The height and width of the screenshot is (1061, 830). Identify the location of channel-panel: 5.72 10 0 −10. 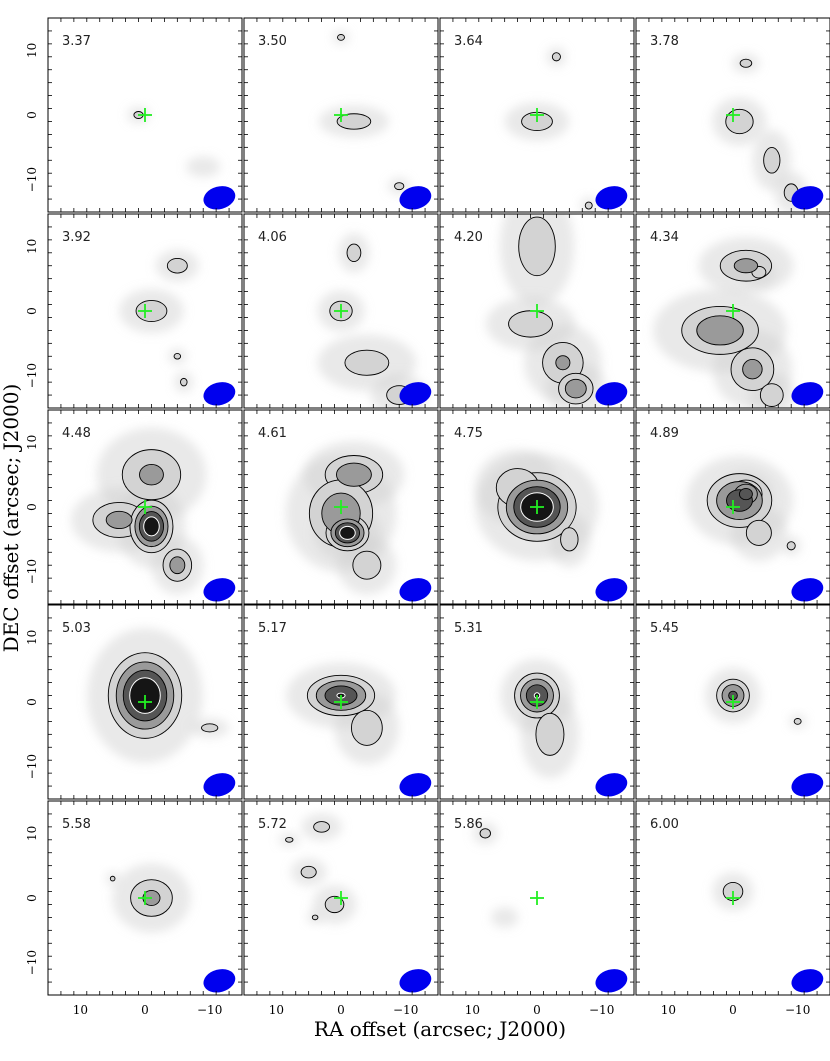
(341, 908).